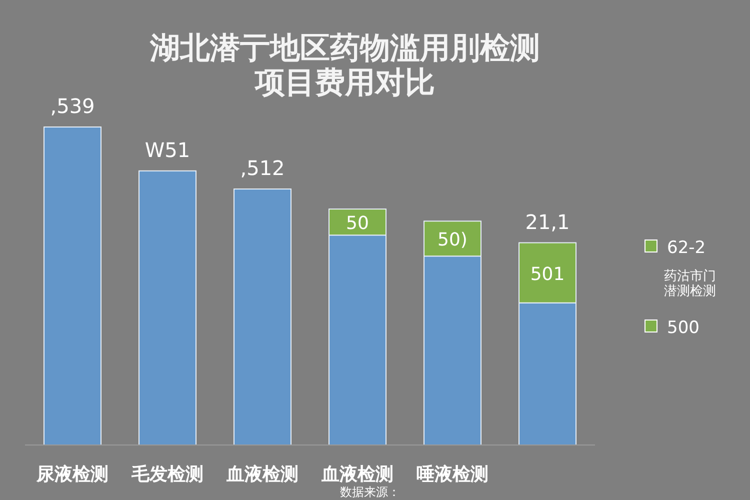 Image resolution: width=750 pixels, height=500 pixels. What do you see at coordinates (452, 474) in the screenshot?
I see `x-tick-label: 唾液检测` at bounding box center [452, 474].